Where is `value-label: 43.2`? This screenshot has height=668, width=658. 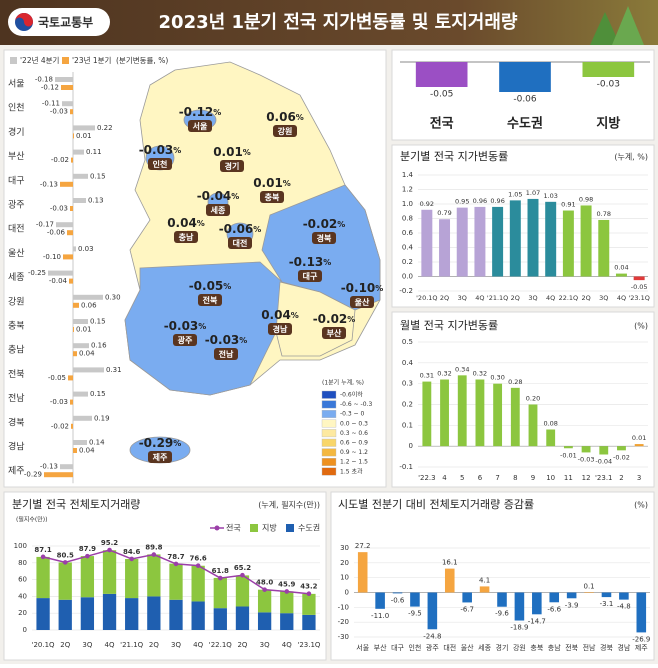
value-label: 43.2 is located at coordinates (308, 587).